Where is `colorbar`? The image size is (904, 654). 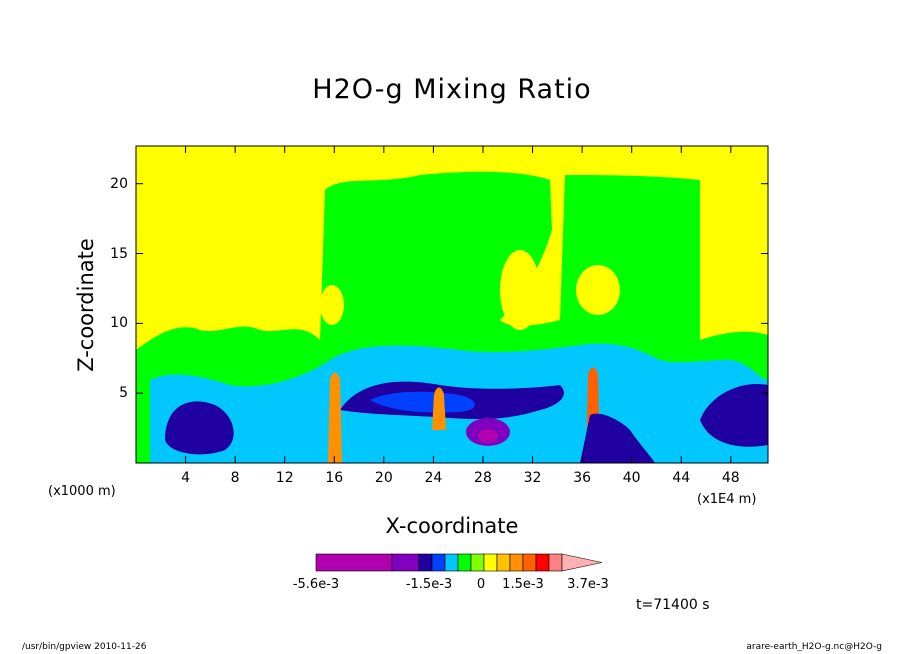
colorbar is located at coordinates (459, 562).